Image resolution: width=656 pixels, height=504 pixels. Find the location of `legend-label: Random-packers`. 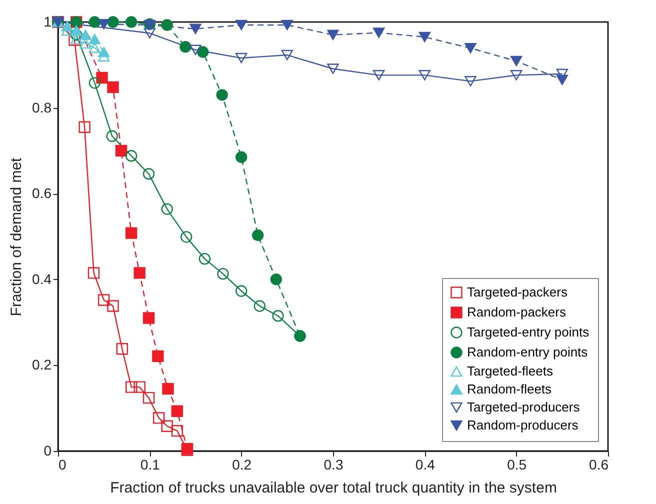

legend-label: Random-packers is located at coordinates (516, 312).